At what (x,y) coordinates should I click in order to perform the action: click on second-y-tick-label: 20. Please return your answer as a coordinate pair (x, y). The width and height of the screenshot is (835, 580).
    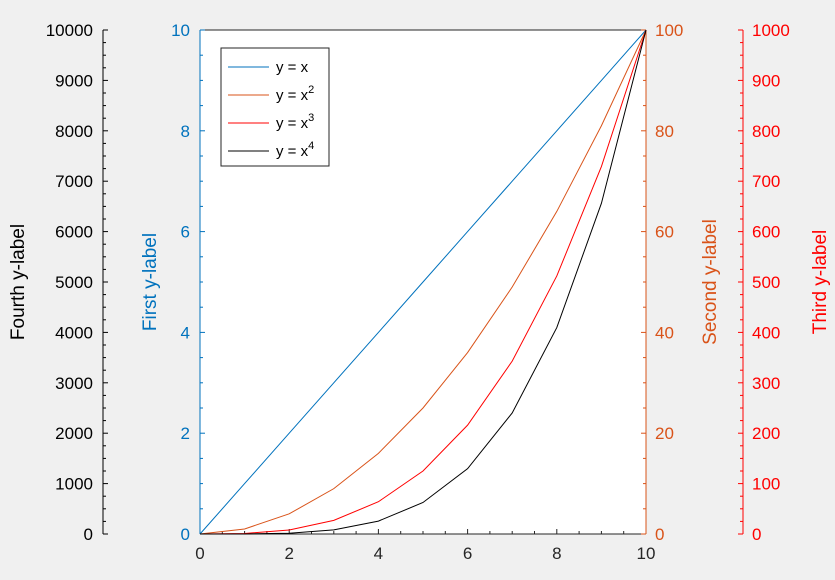
    Looking at the image, I should click on (664, 433).